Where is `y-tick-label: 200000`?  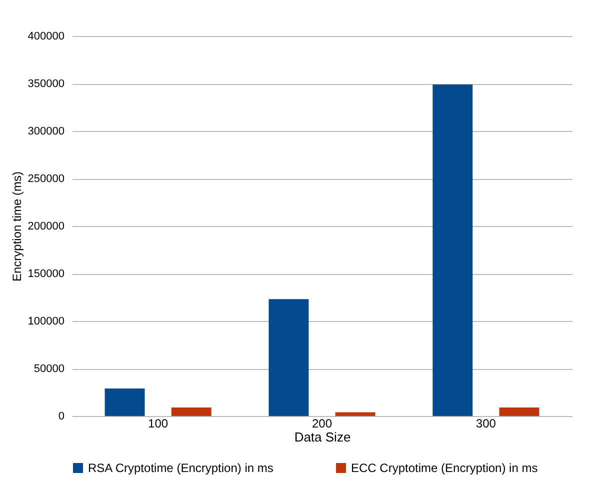 y-tick-label: 200000 is located at coordinates (46, 226).